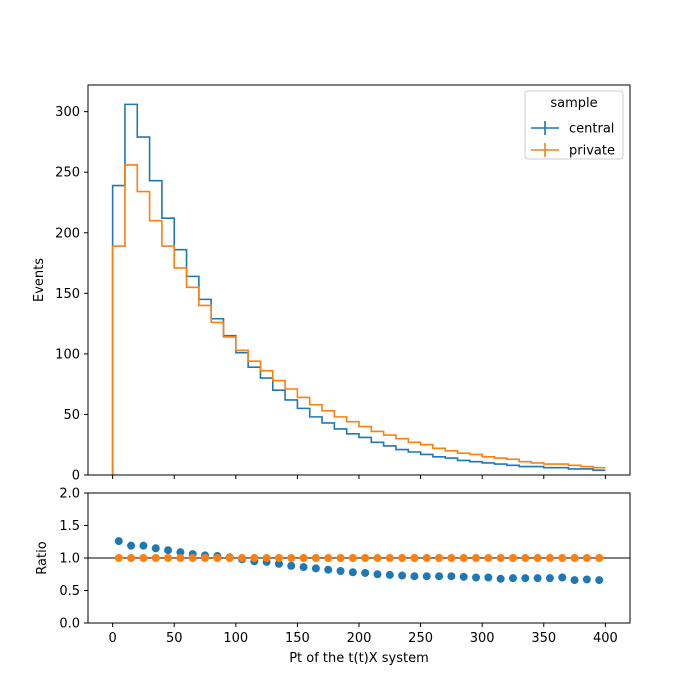 This screenshot has height=700, width=700. Describe the element at coordinates (591, 129) in the screenshot. I see `legend-label-central: central` at that location.